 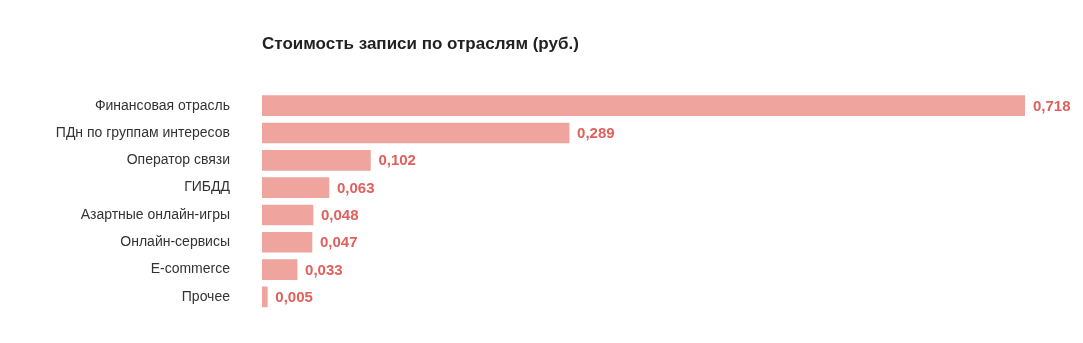 I want to click on data-label: 0,718, so click(x=1052, y=105).